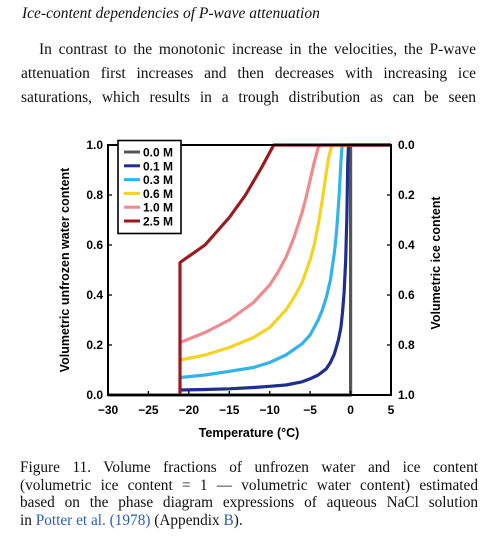 The width and height of the screenshot is (490, 554). What do you see at coordinates (249, 433) in the screenshot?
I see `x-axis-label: Temperature (°C)` at bounding box center [249, 433].